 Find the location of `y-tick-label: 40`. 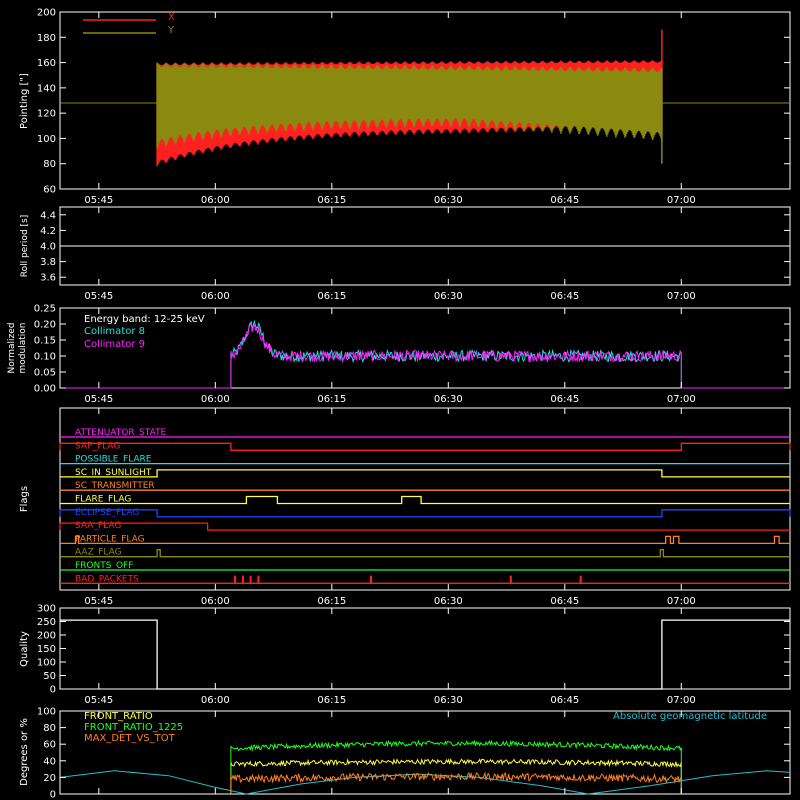

y-tick-label: 40 is located at coordinates (49, 761).